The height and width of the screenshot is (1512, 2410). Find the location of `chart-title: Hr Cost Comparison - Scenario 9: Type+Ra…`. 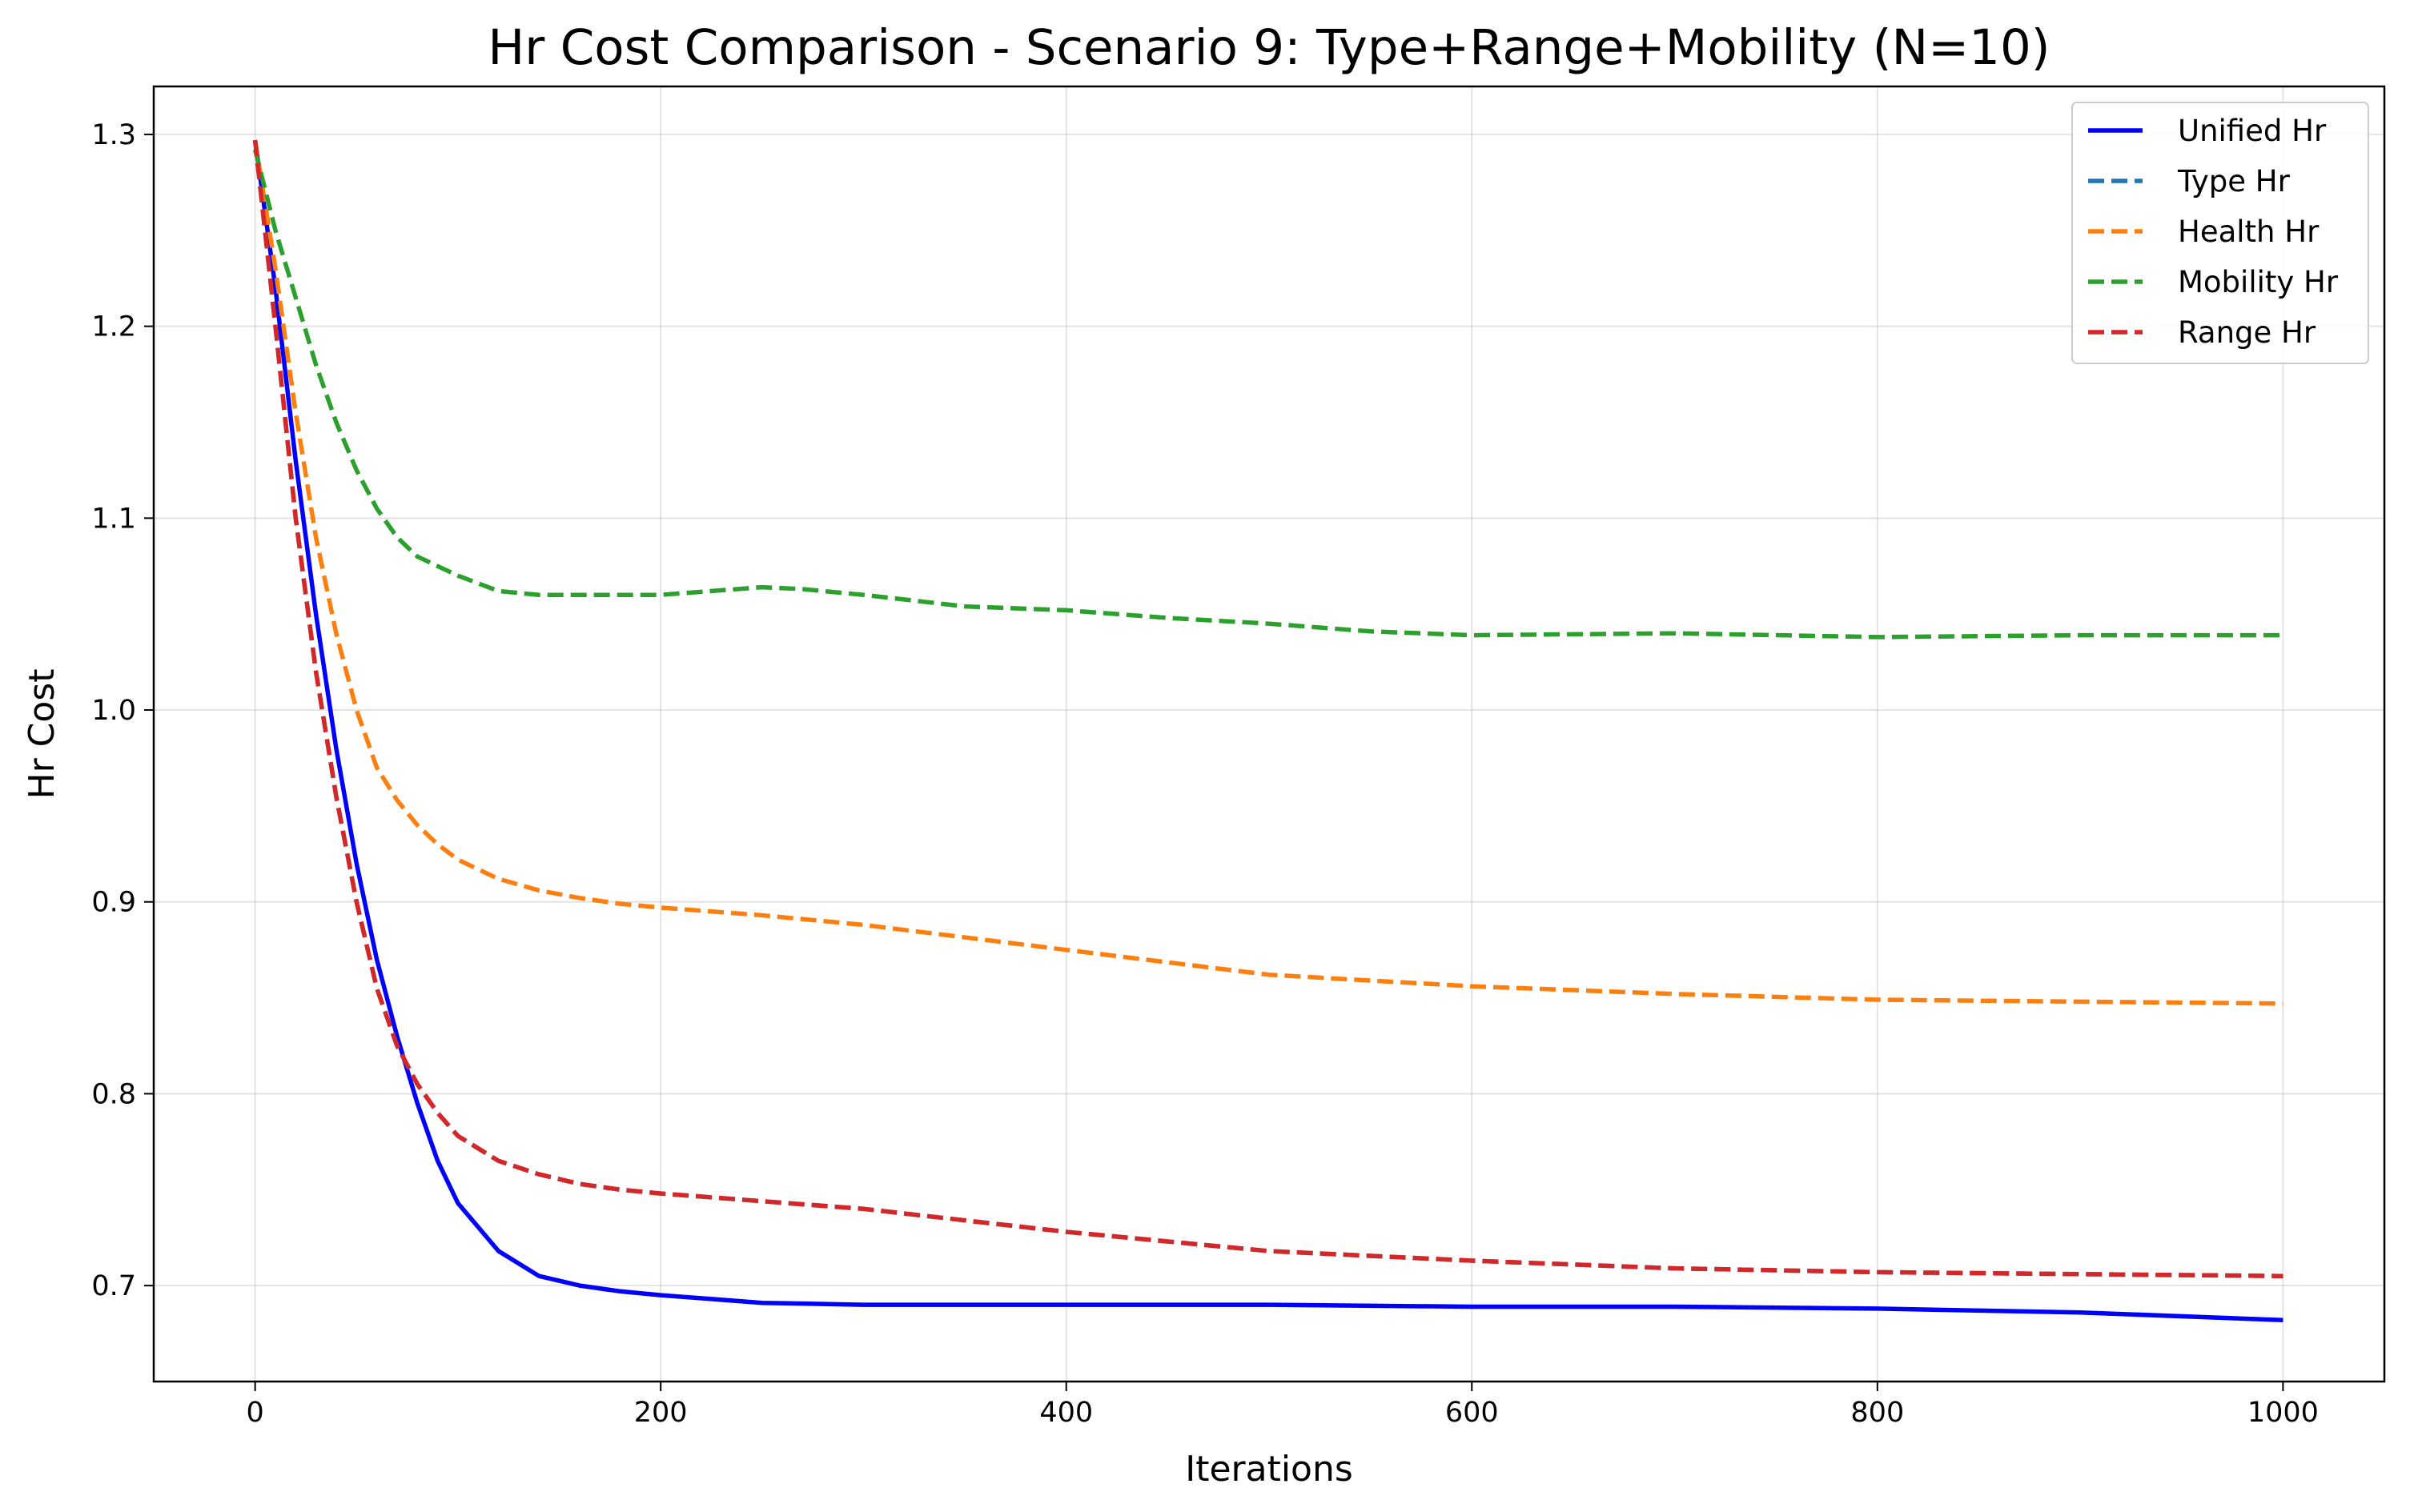

chart-title: Hr Cost Comparison - Scenario 9: Type+Ra… is located at coordinates (1269, 47).